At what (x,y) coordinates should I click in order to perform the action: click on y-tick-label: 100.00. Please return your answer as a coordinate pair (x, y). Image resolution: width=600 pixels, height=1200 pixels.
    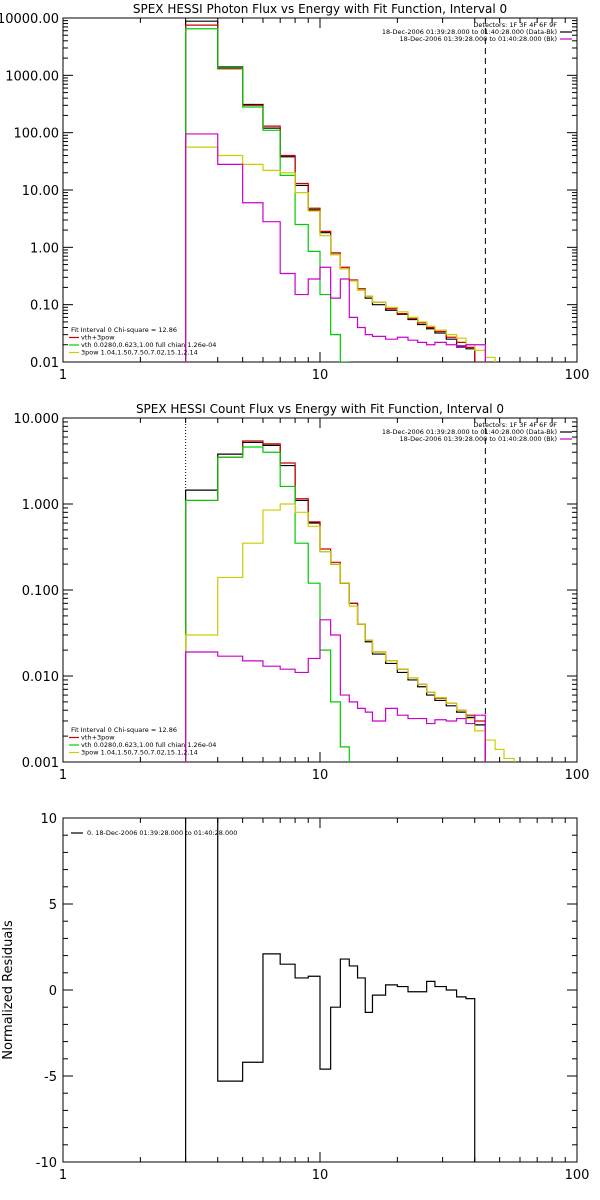
    Looking at the image, I should click on (37, 134).